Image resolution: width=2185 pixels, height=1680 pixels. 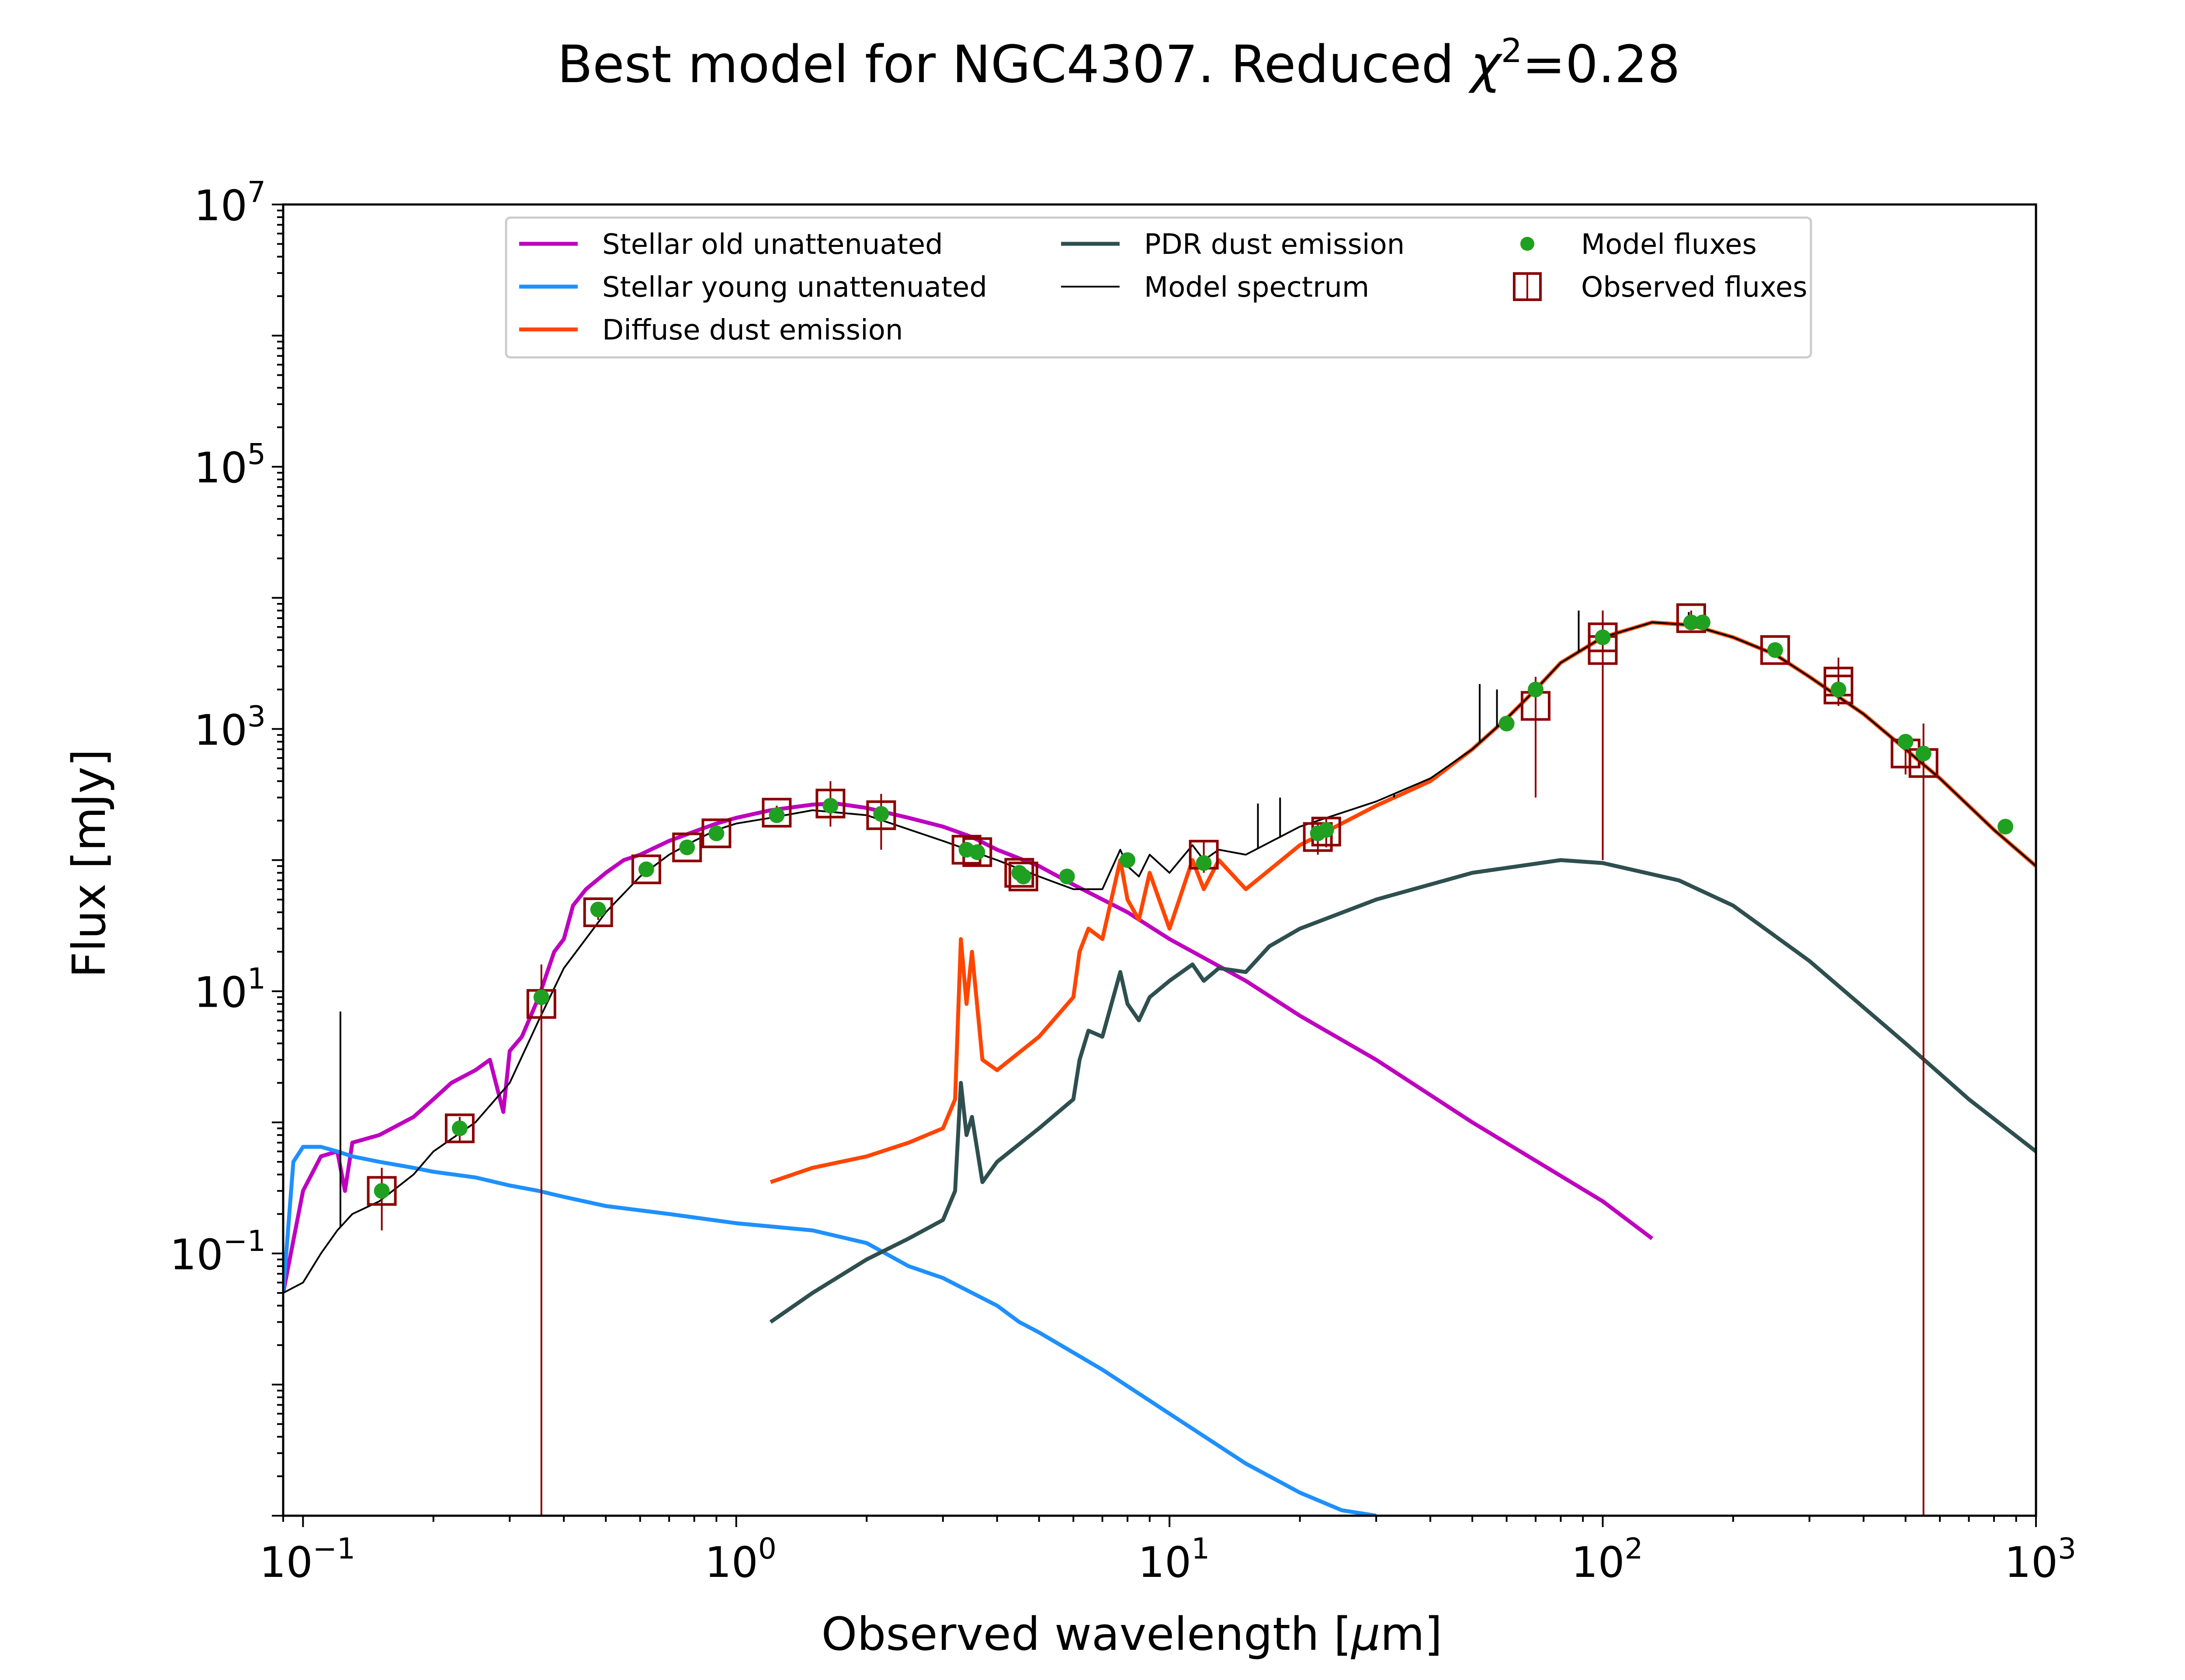 I want to click on y-tick-label: 10⁷, so click(x=230, y=203).